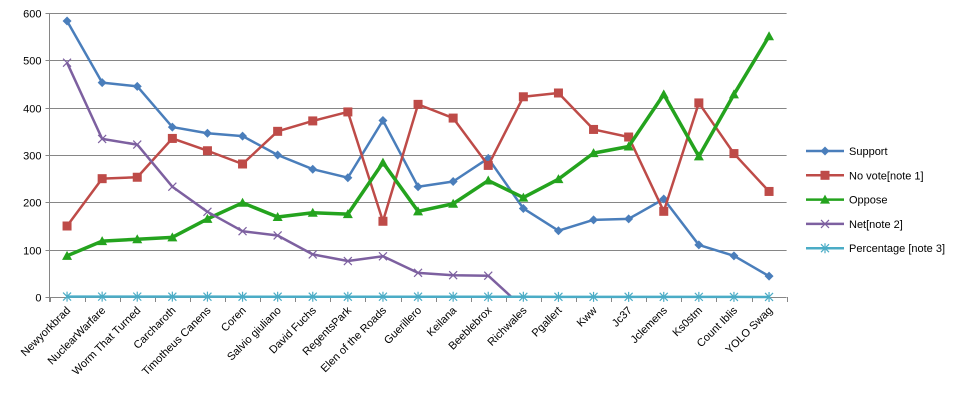  I want to click on legend-label: Oppose, so click(868, 201).